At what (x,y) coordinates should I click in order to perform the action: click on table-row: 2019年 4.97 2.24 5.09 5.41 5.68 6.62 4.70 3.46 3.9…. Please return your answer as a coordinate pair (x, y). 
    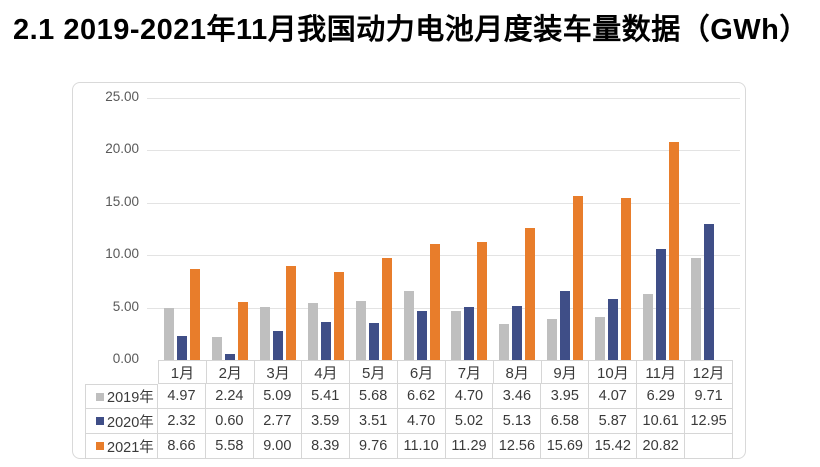
    Looking at the image, I should click on (409, 396).